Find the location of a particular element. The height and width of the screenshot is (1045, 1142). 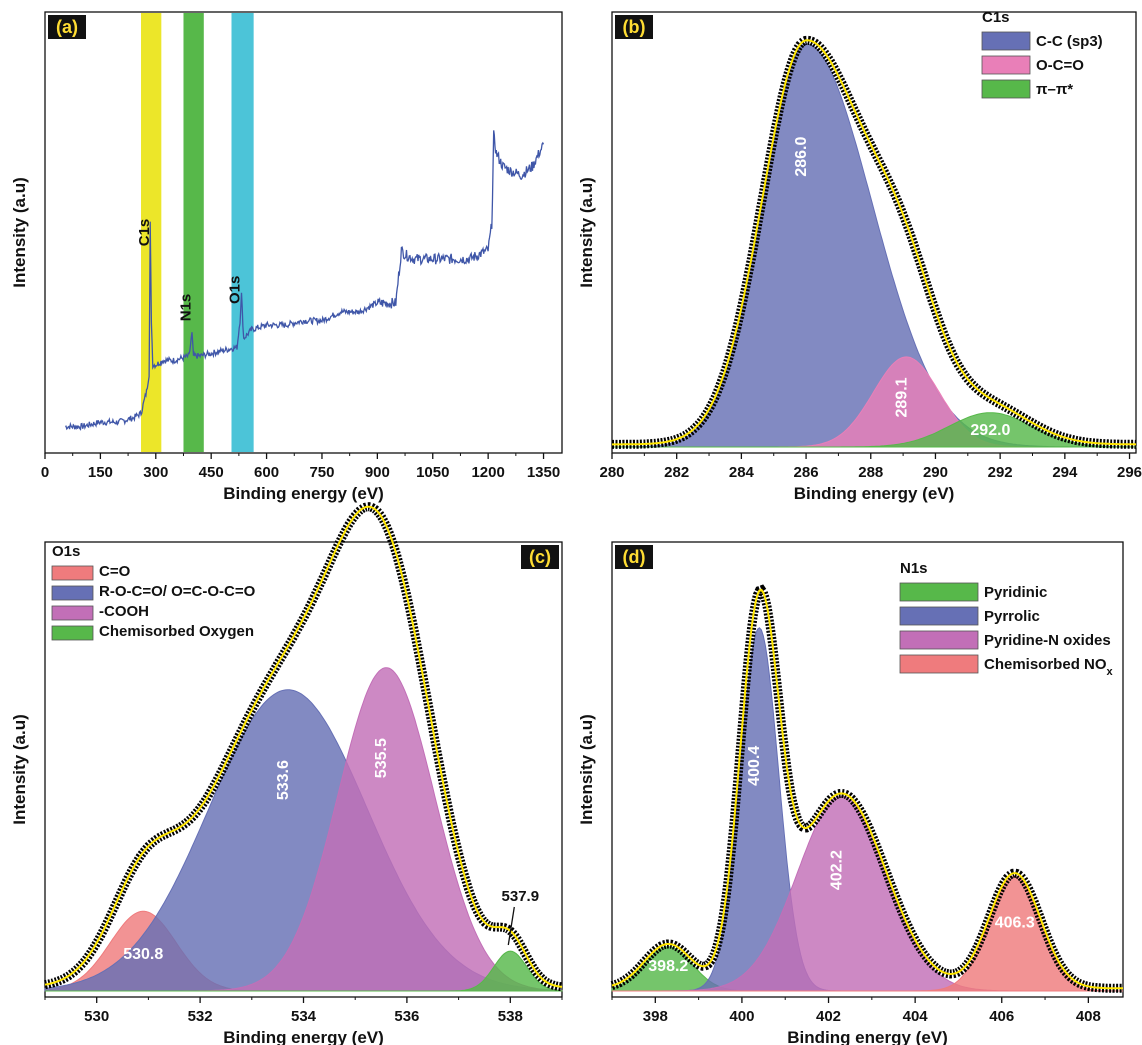

x-tick-label: 402 is located at coordinates (828, 1016).